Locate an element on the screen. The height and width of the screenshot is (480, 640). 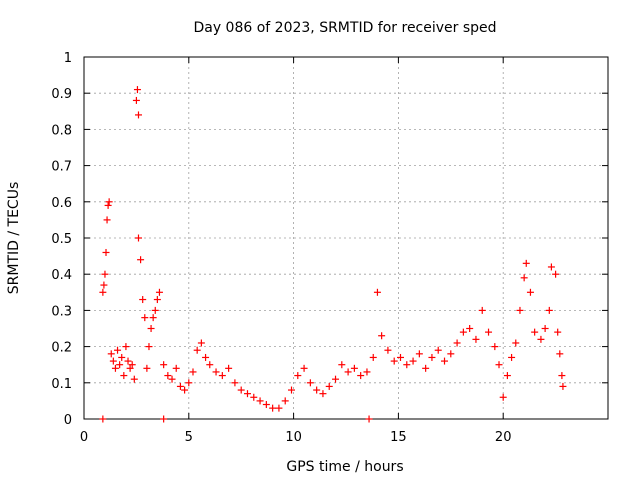
x-axis-label: GPS time / hours is located at coordinates (344, 467).